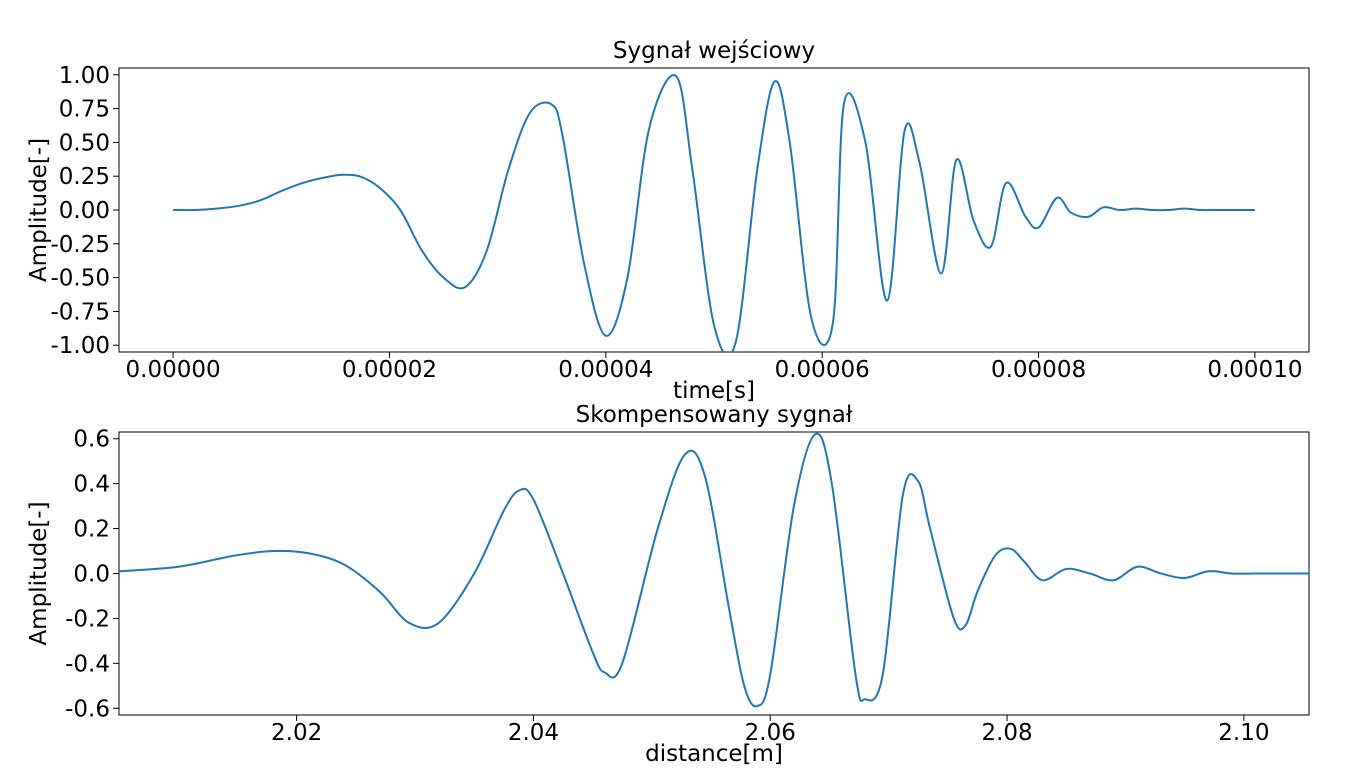  What do you see at coordinates (714, 754) in the screenshot?
I see `x-axis-label: distance[m]` at bounding box center [714, 754].